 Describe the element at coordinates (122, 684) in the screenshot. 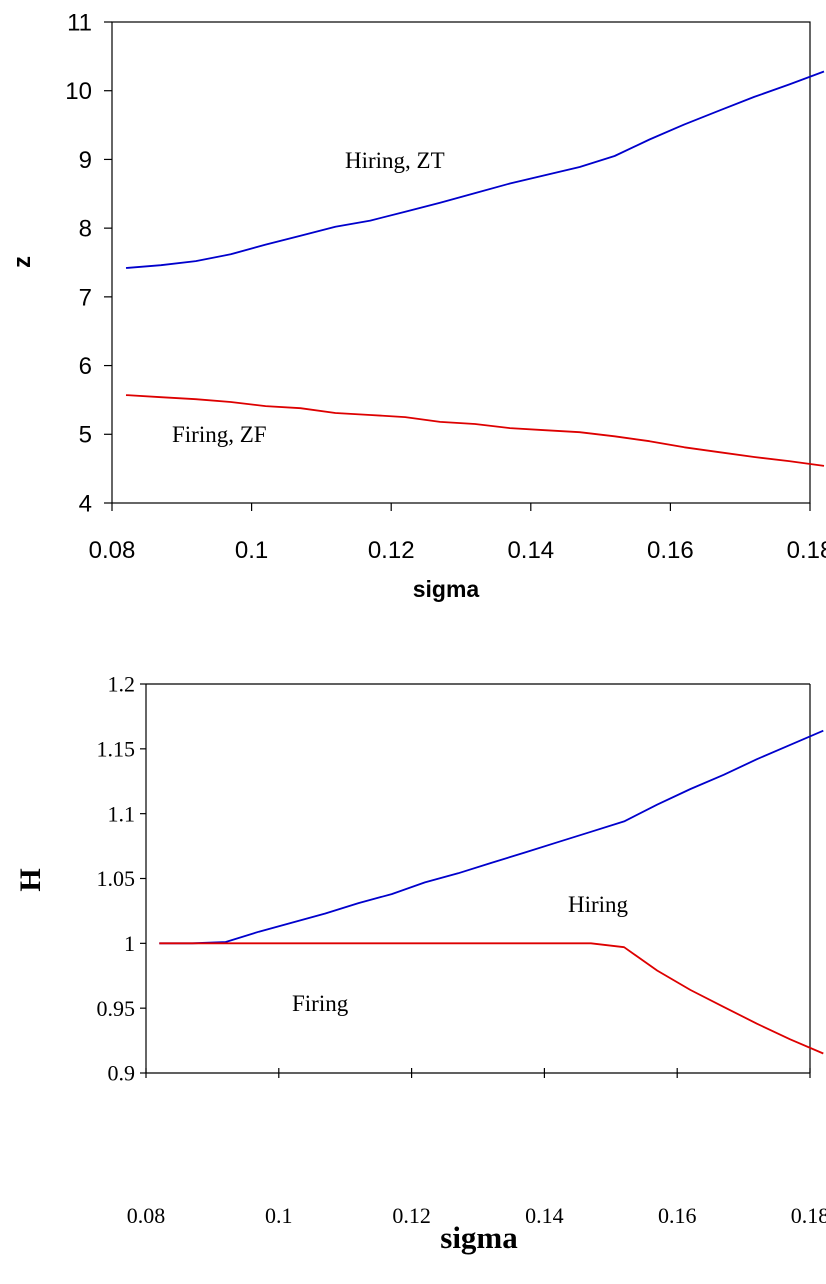

I see `y-tick-label: 1.2` at that location.